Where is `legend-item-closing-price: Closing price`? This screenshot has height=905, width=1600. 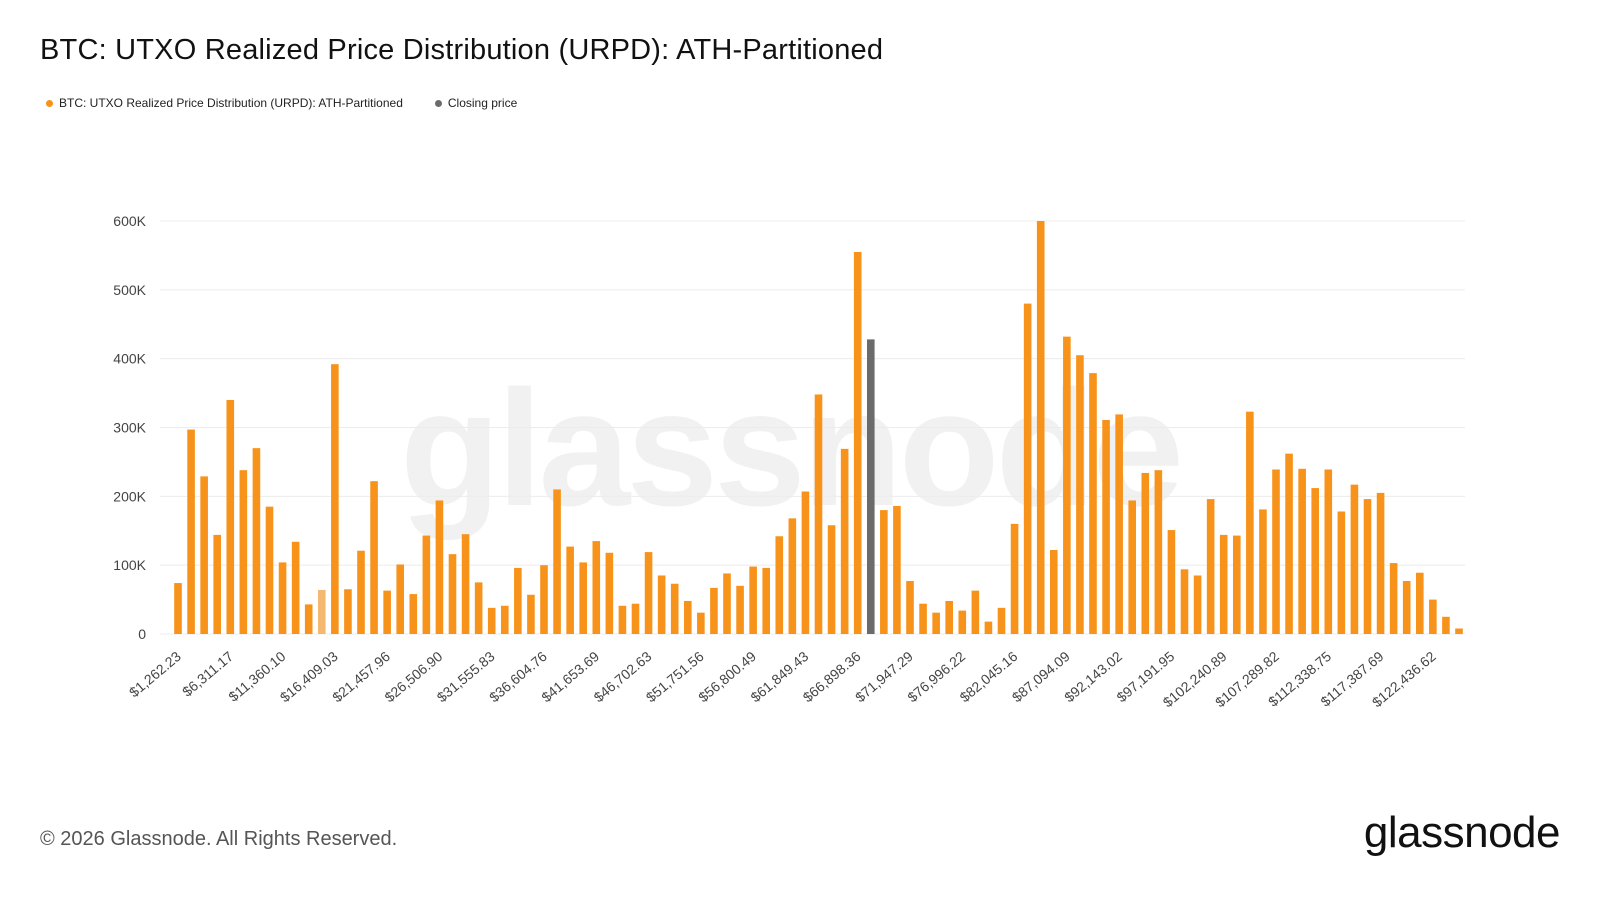
legend-item-closing-price: Closing price is located at coordinates (475, 103).